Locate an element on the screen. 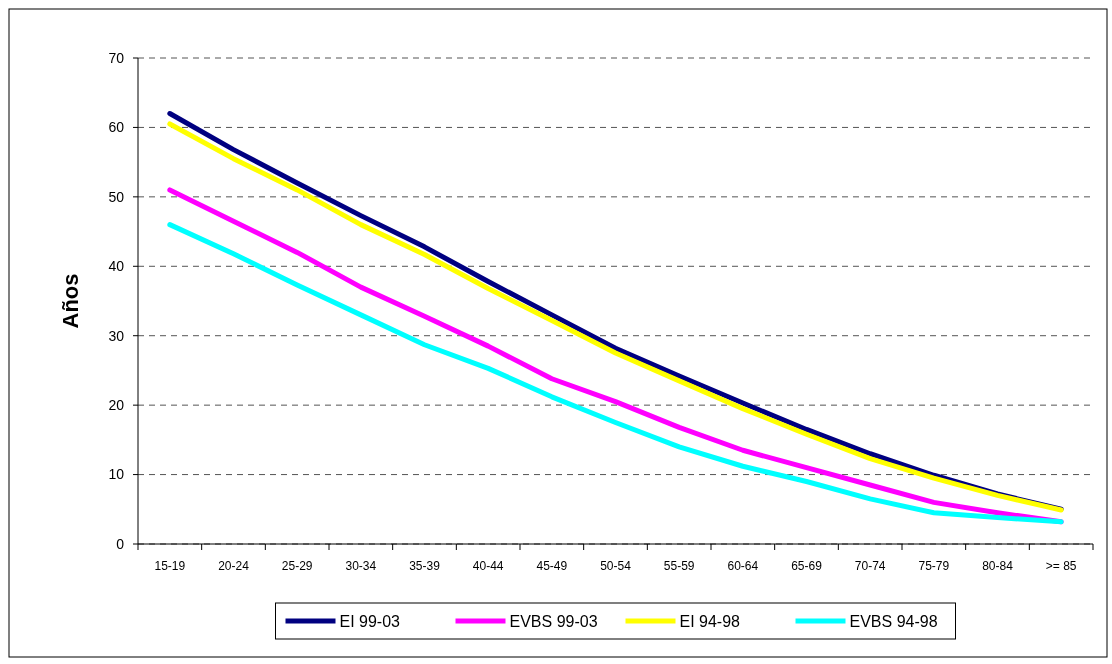 Image resolution: width=1112 pixels, height=664 pixels. x-tick-label: 55-59 is located at coordinates (679, 566).